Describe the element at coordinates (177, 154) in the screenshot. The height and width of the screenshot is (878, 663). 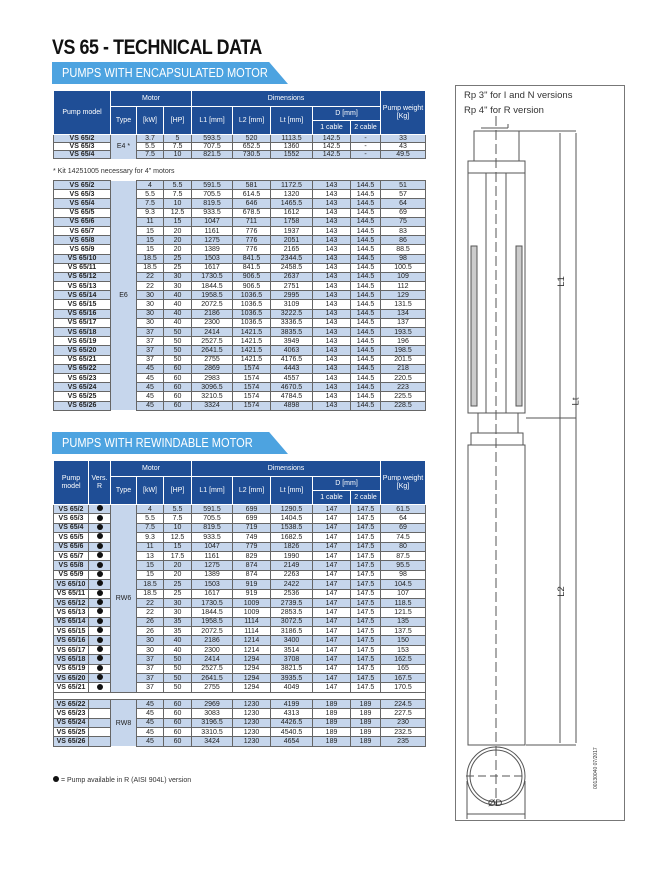
I see `cell-value: 10` at that location.